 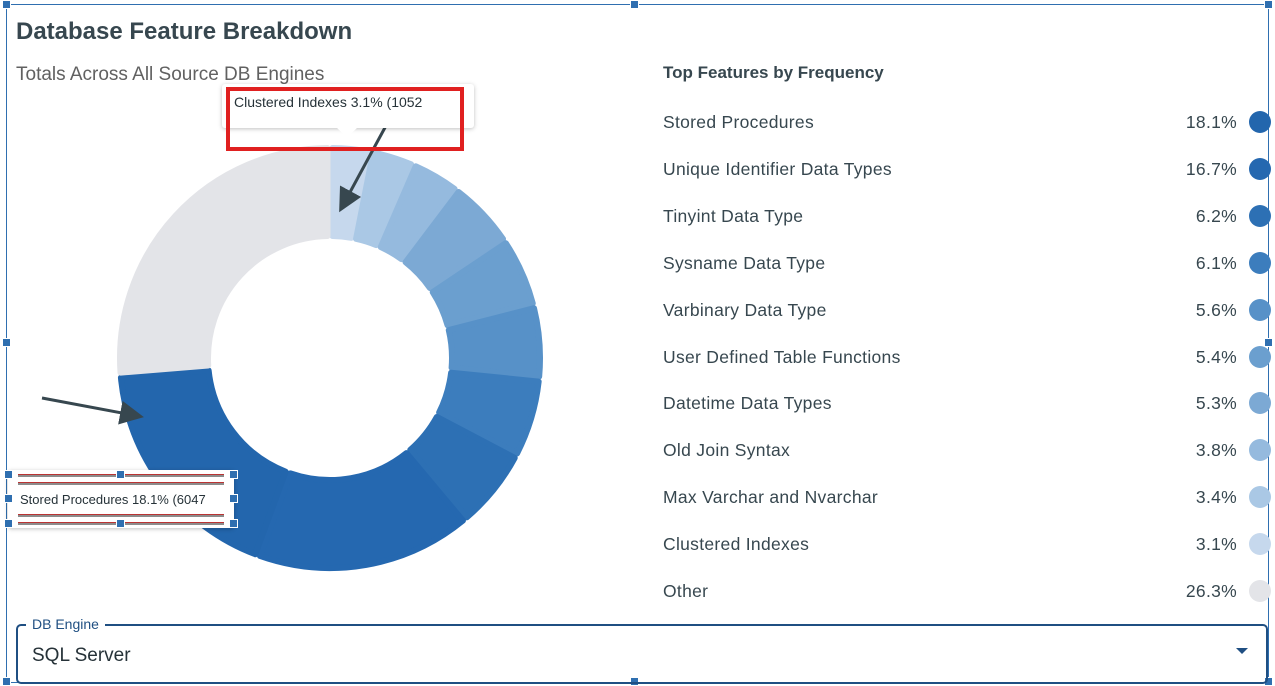 I want to click on selection-line-bottom, so click(x=121, y=515).